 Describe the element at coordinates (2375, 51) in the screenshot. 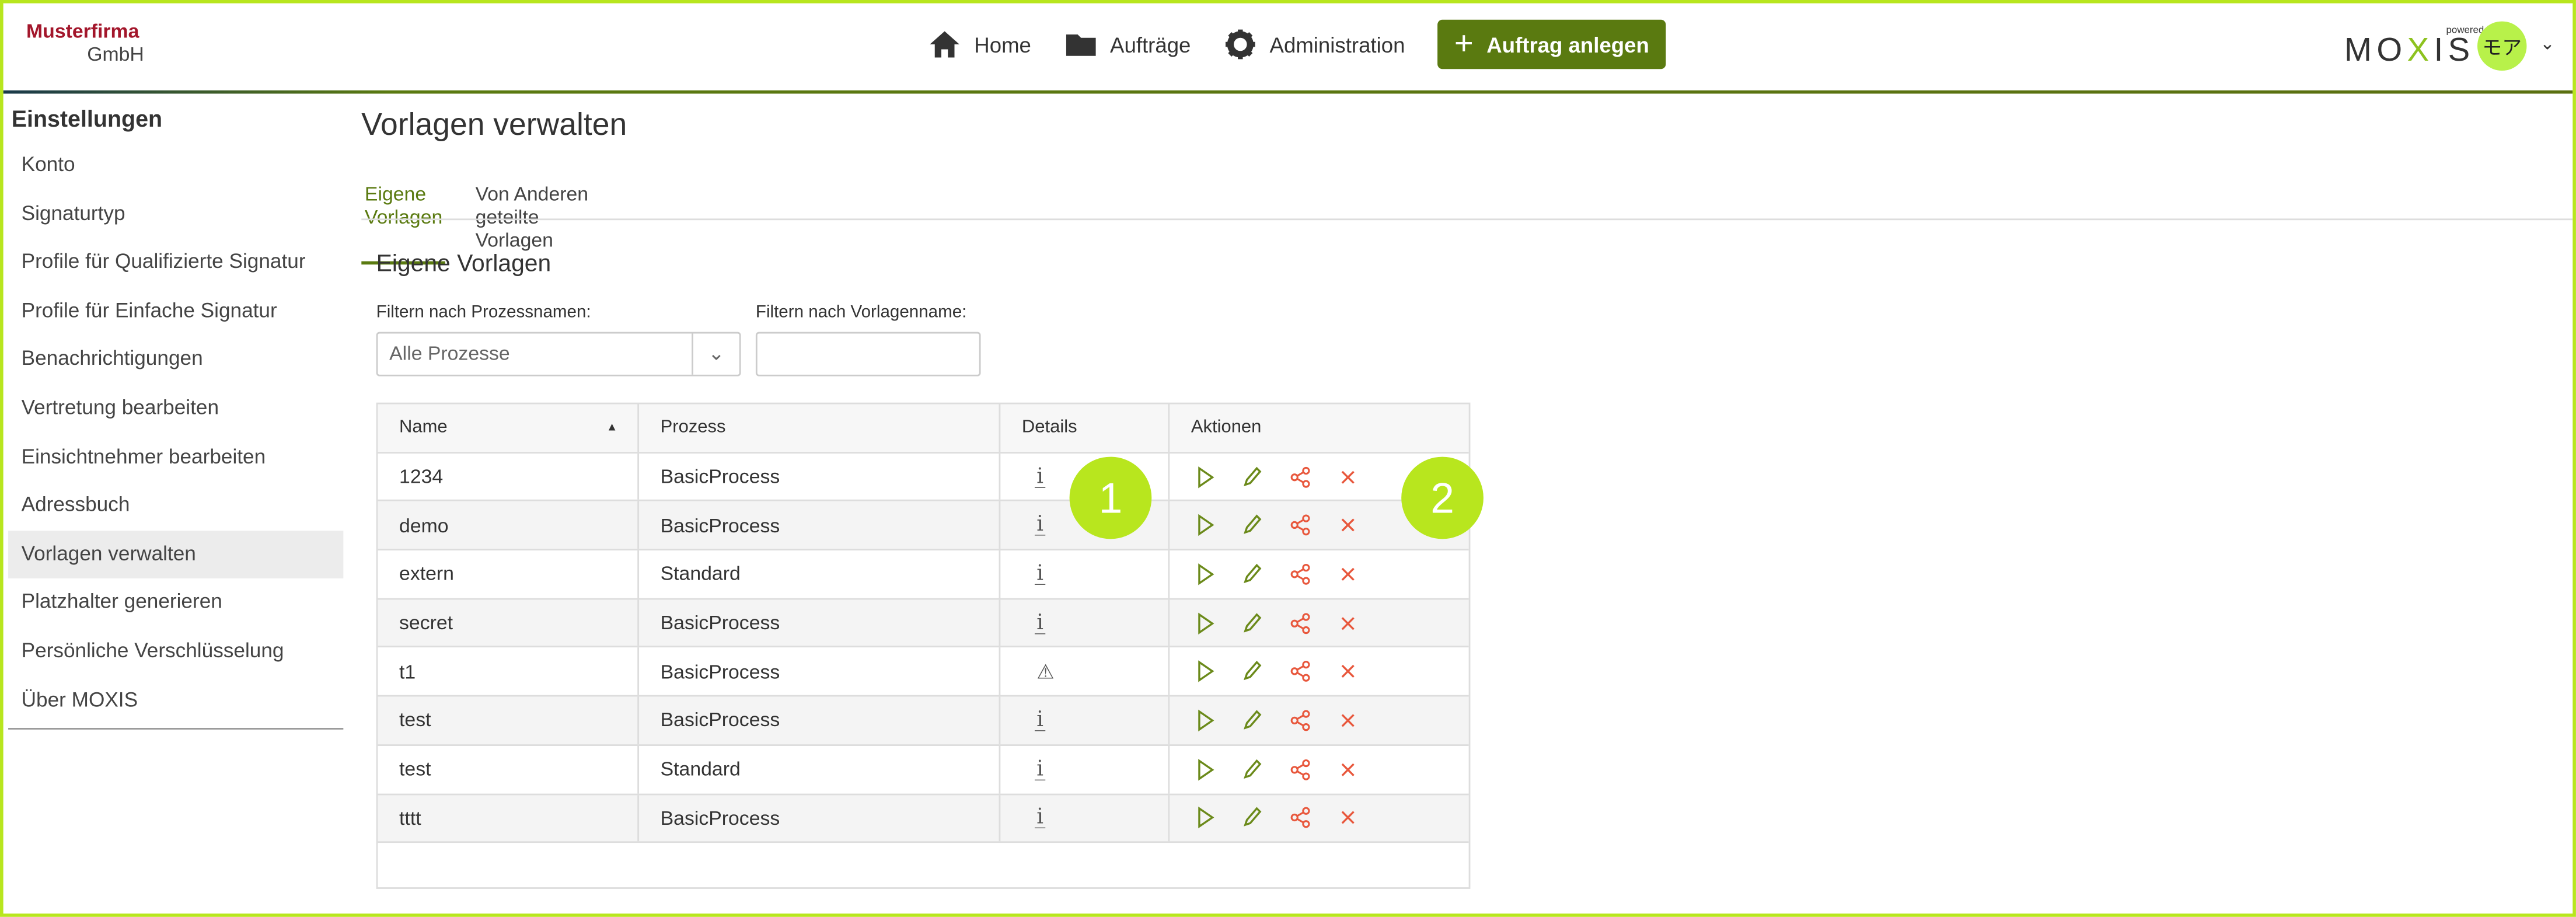

I see `brand-a: MO` at that location.